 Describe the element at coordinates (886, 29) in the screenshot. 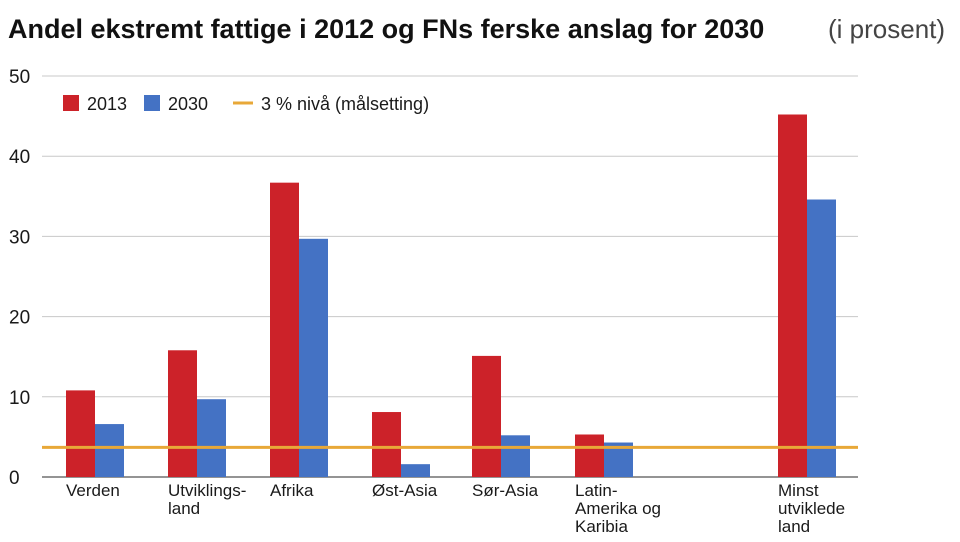

I see `chart-subtitle: (i prosent)` at that location.